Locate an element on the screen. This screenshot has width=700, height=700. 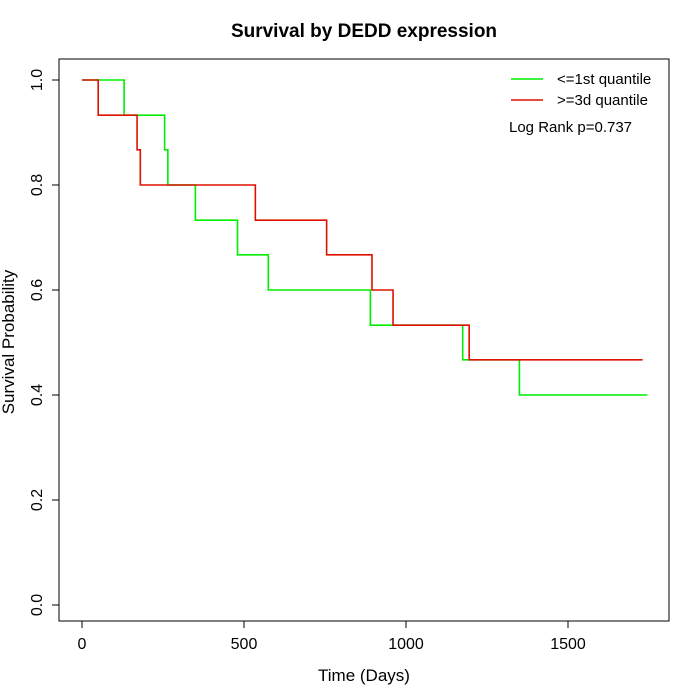
x-axis-label: Time (Days) is located at coordinates (364, 675).